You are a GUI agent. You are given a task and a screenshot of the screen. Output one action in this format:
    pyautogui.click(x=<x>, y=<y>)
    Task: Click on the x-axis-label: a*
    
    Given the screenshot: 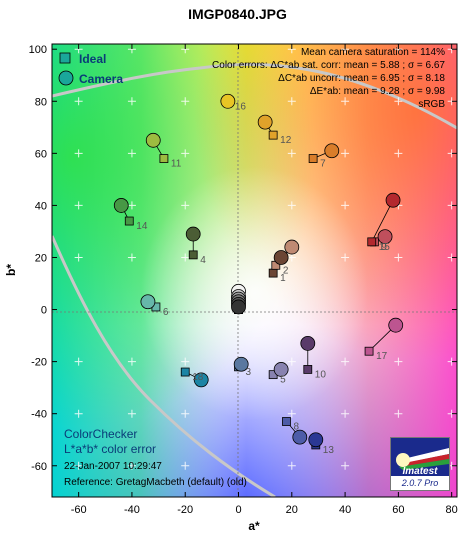 What is the action you would take?
    pyautogui.click(x=254, y=526)
    